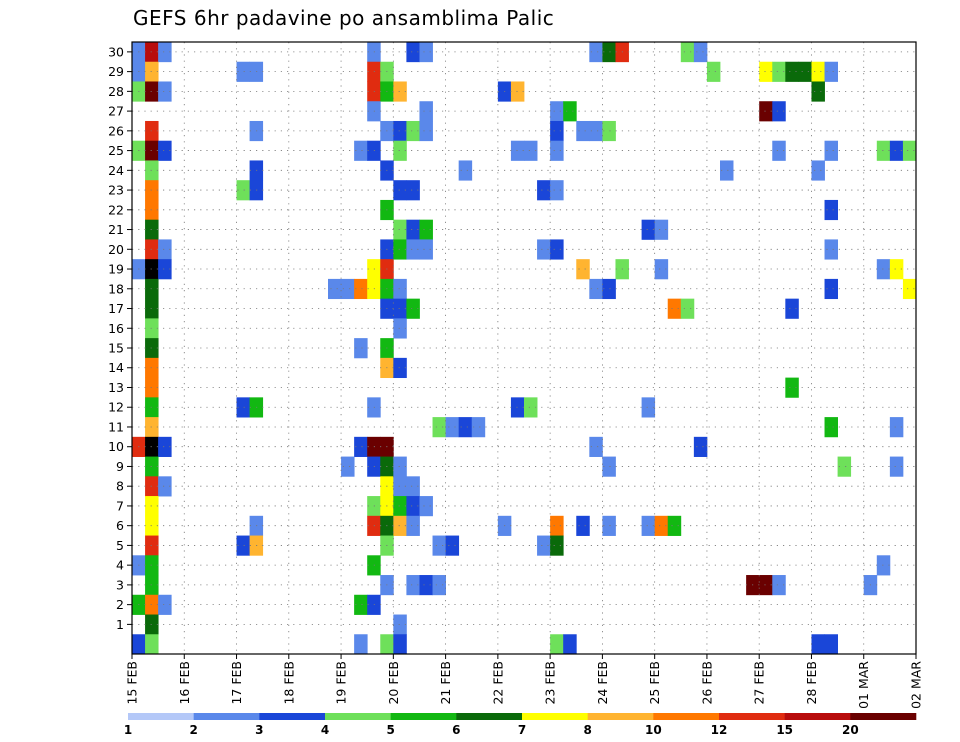  What do you see at coordinates (116, 51) in the screenshot?
I see `y-tick-label: 30` at bounding box center [116, 51].